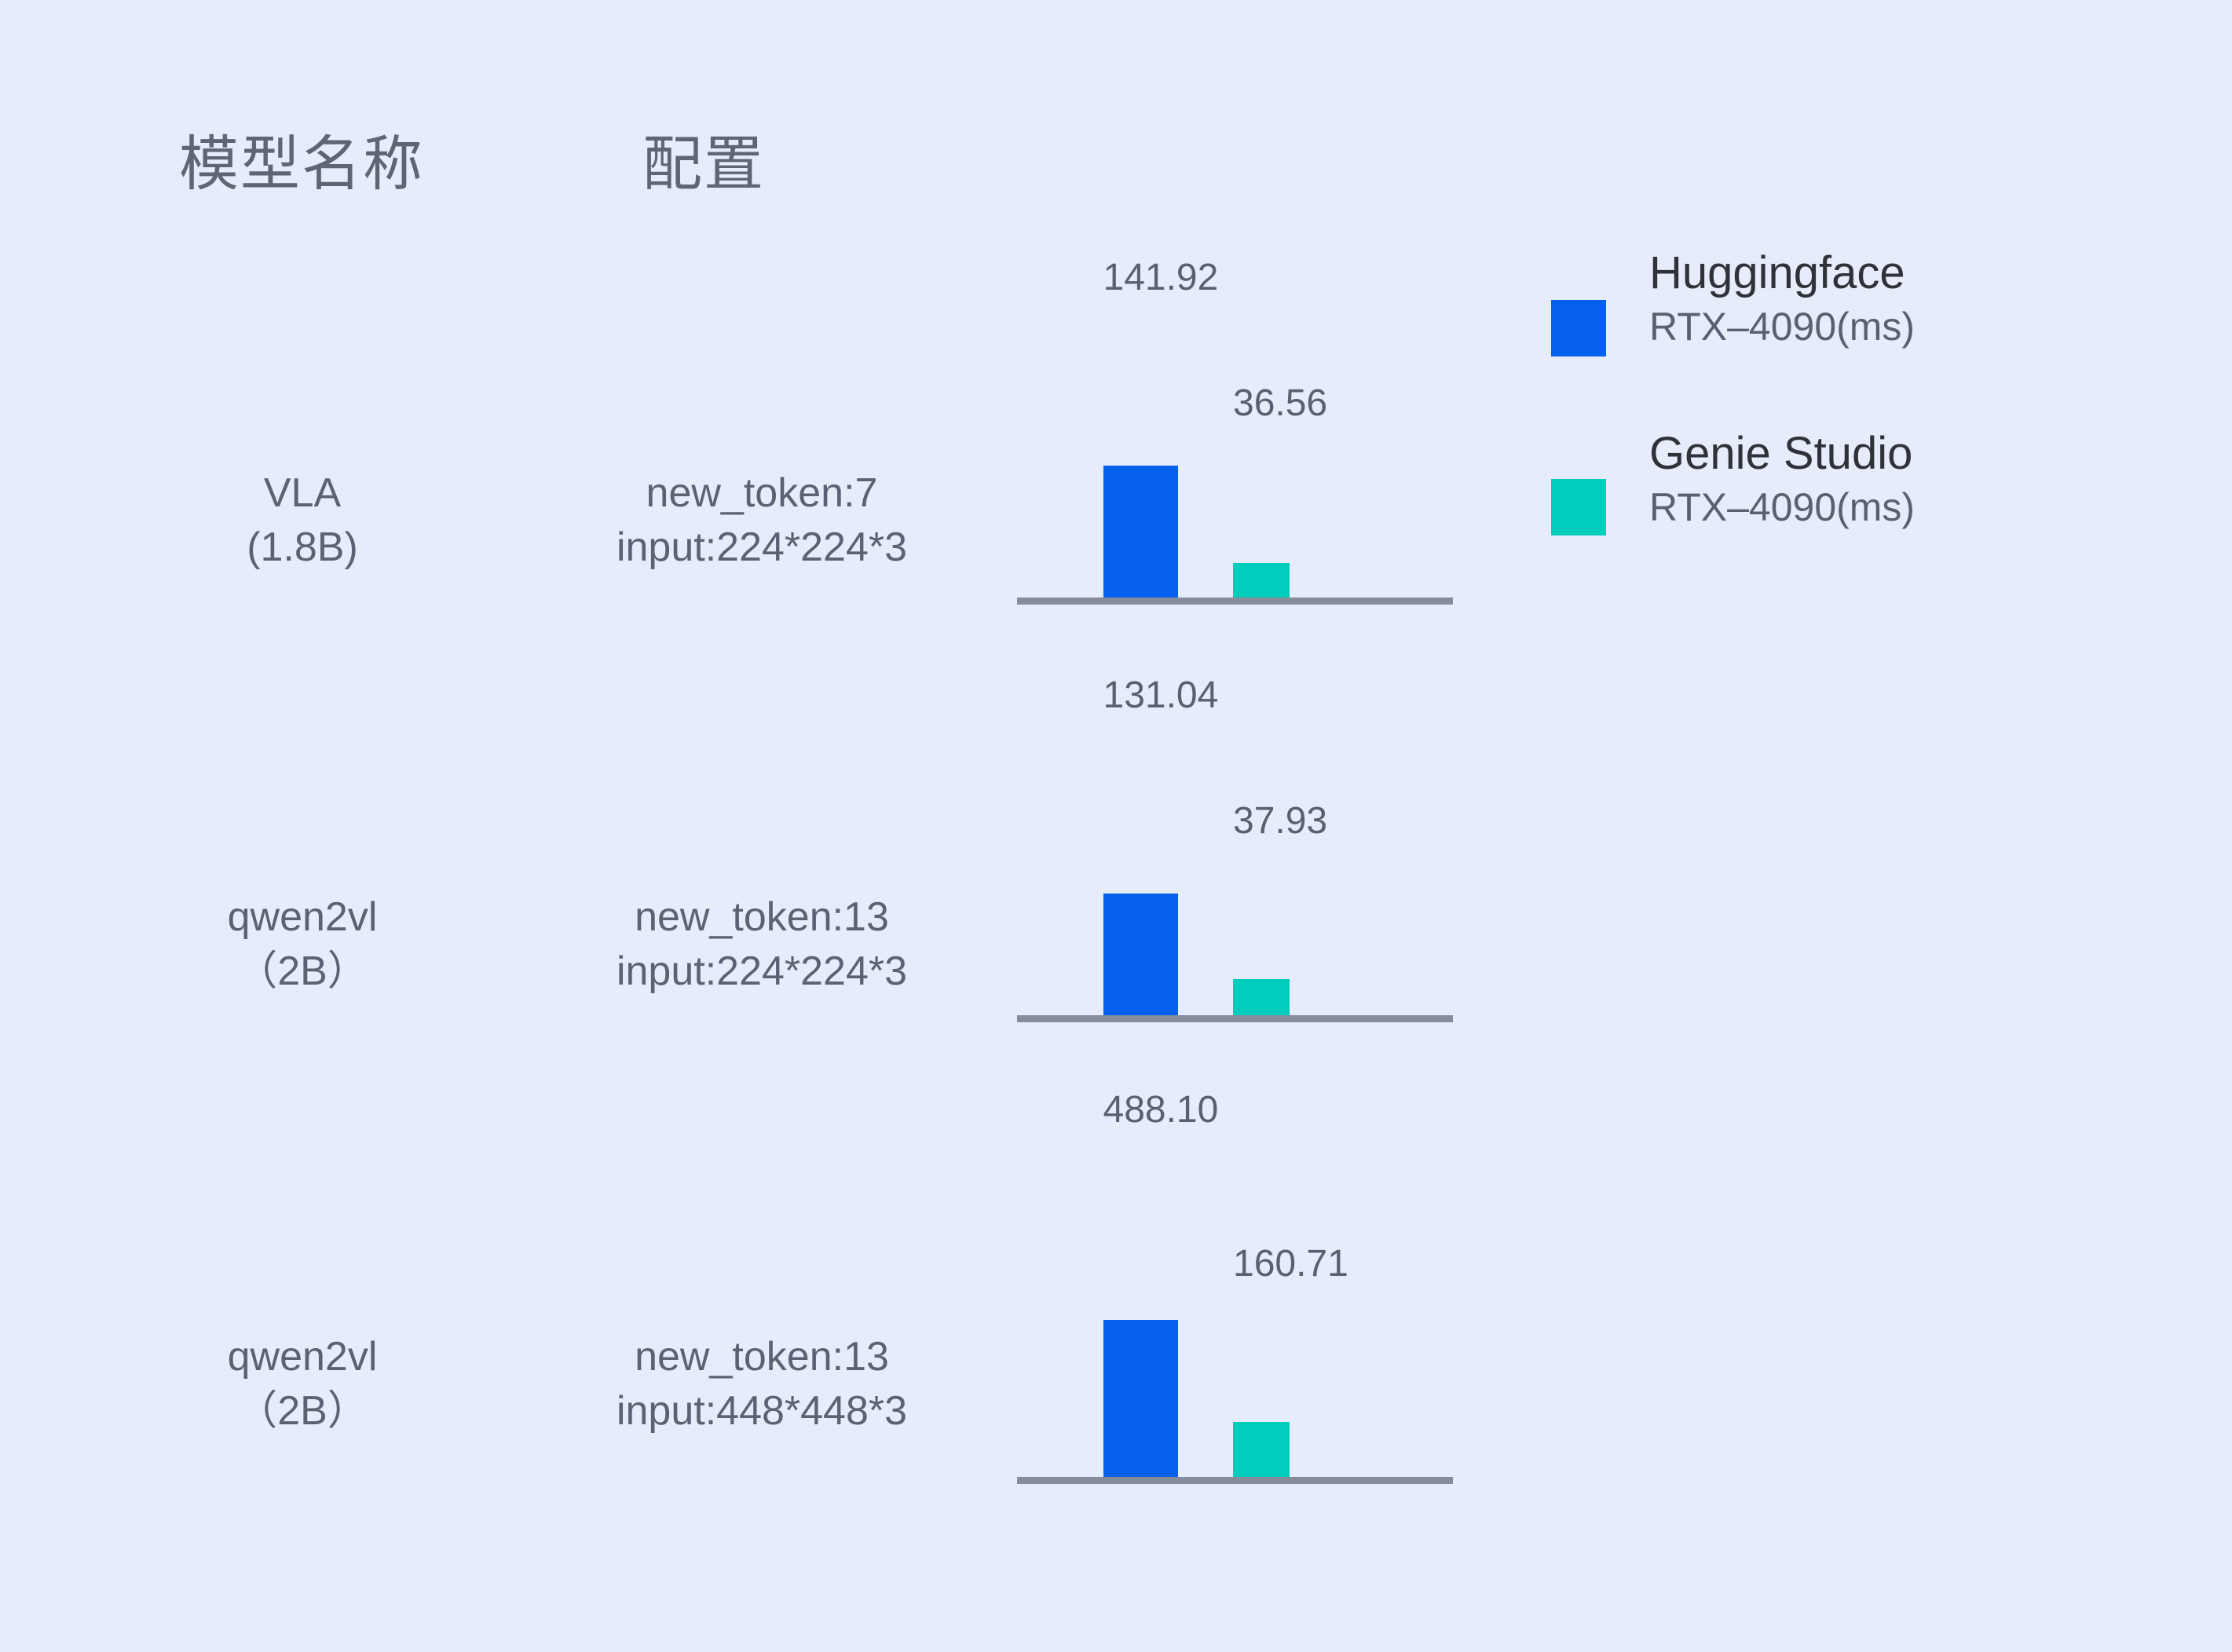 The image size is (2232, 1652). Describe the element at coordinates (1290, 1264) in the screenshot. I see `bar-value-genie: 160.71` at that location.